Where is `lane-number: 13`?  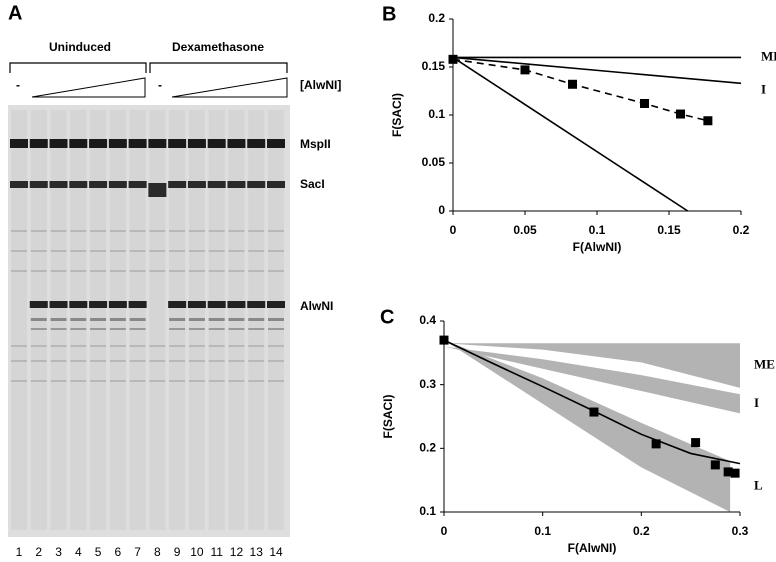
lane-number: 13 is located at coordinates (257, 552).